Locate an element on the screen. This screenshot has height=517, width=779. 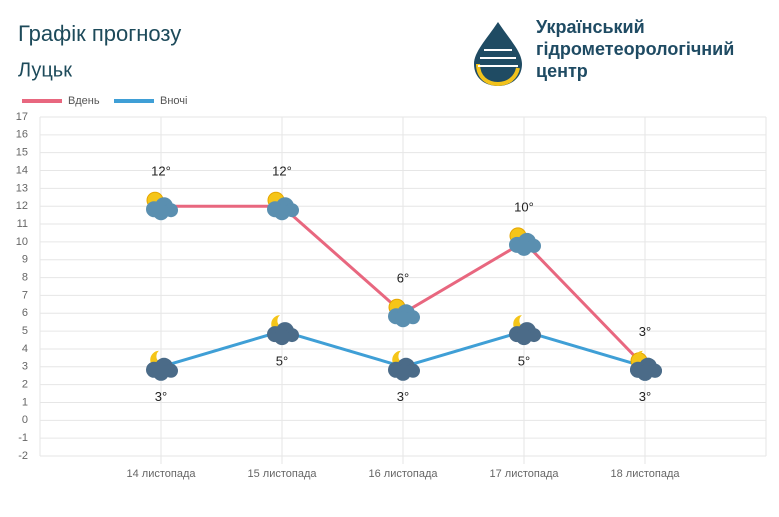
y-tick-label: 9 is located at coordinates (25, 260).